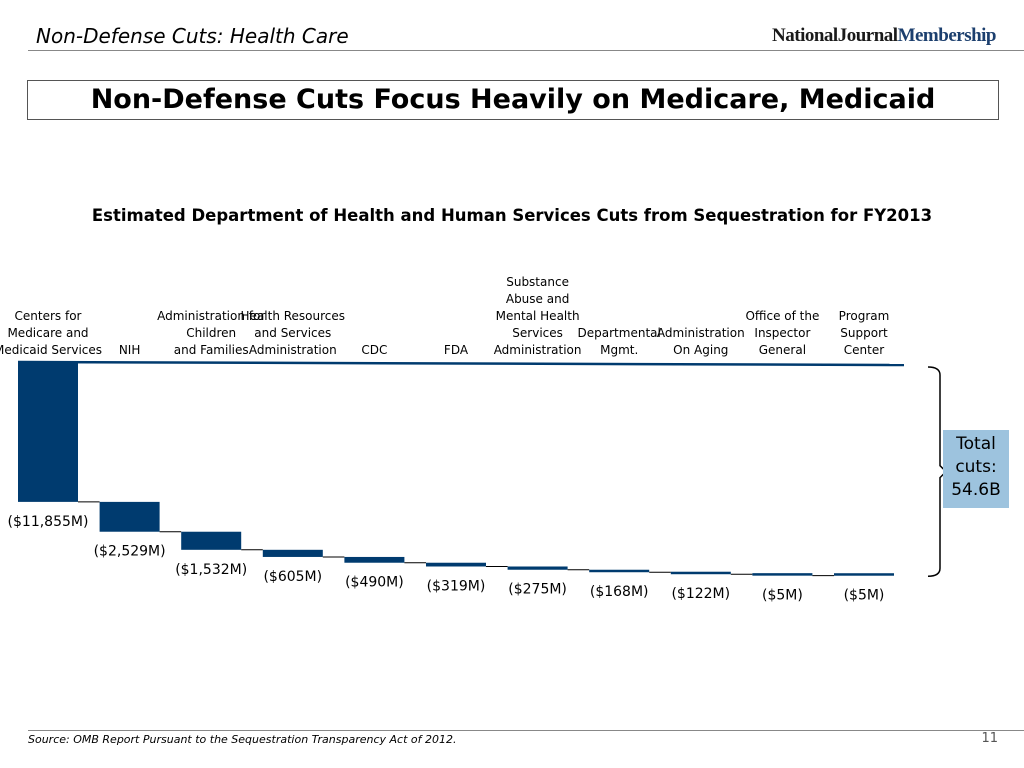 The width and height of the screenshot is (1024, 768). Describe the element at coordinates (374, 350) in the screenshot. I see `category-label: CDC` at that location.